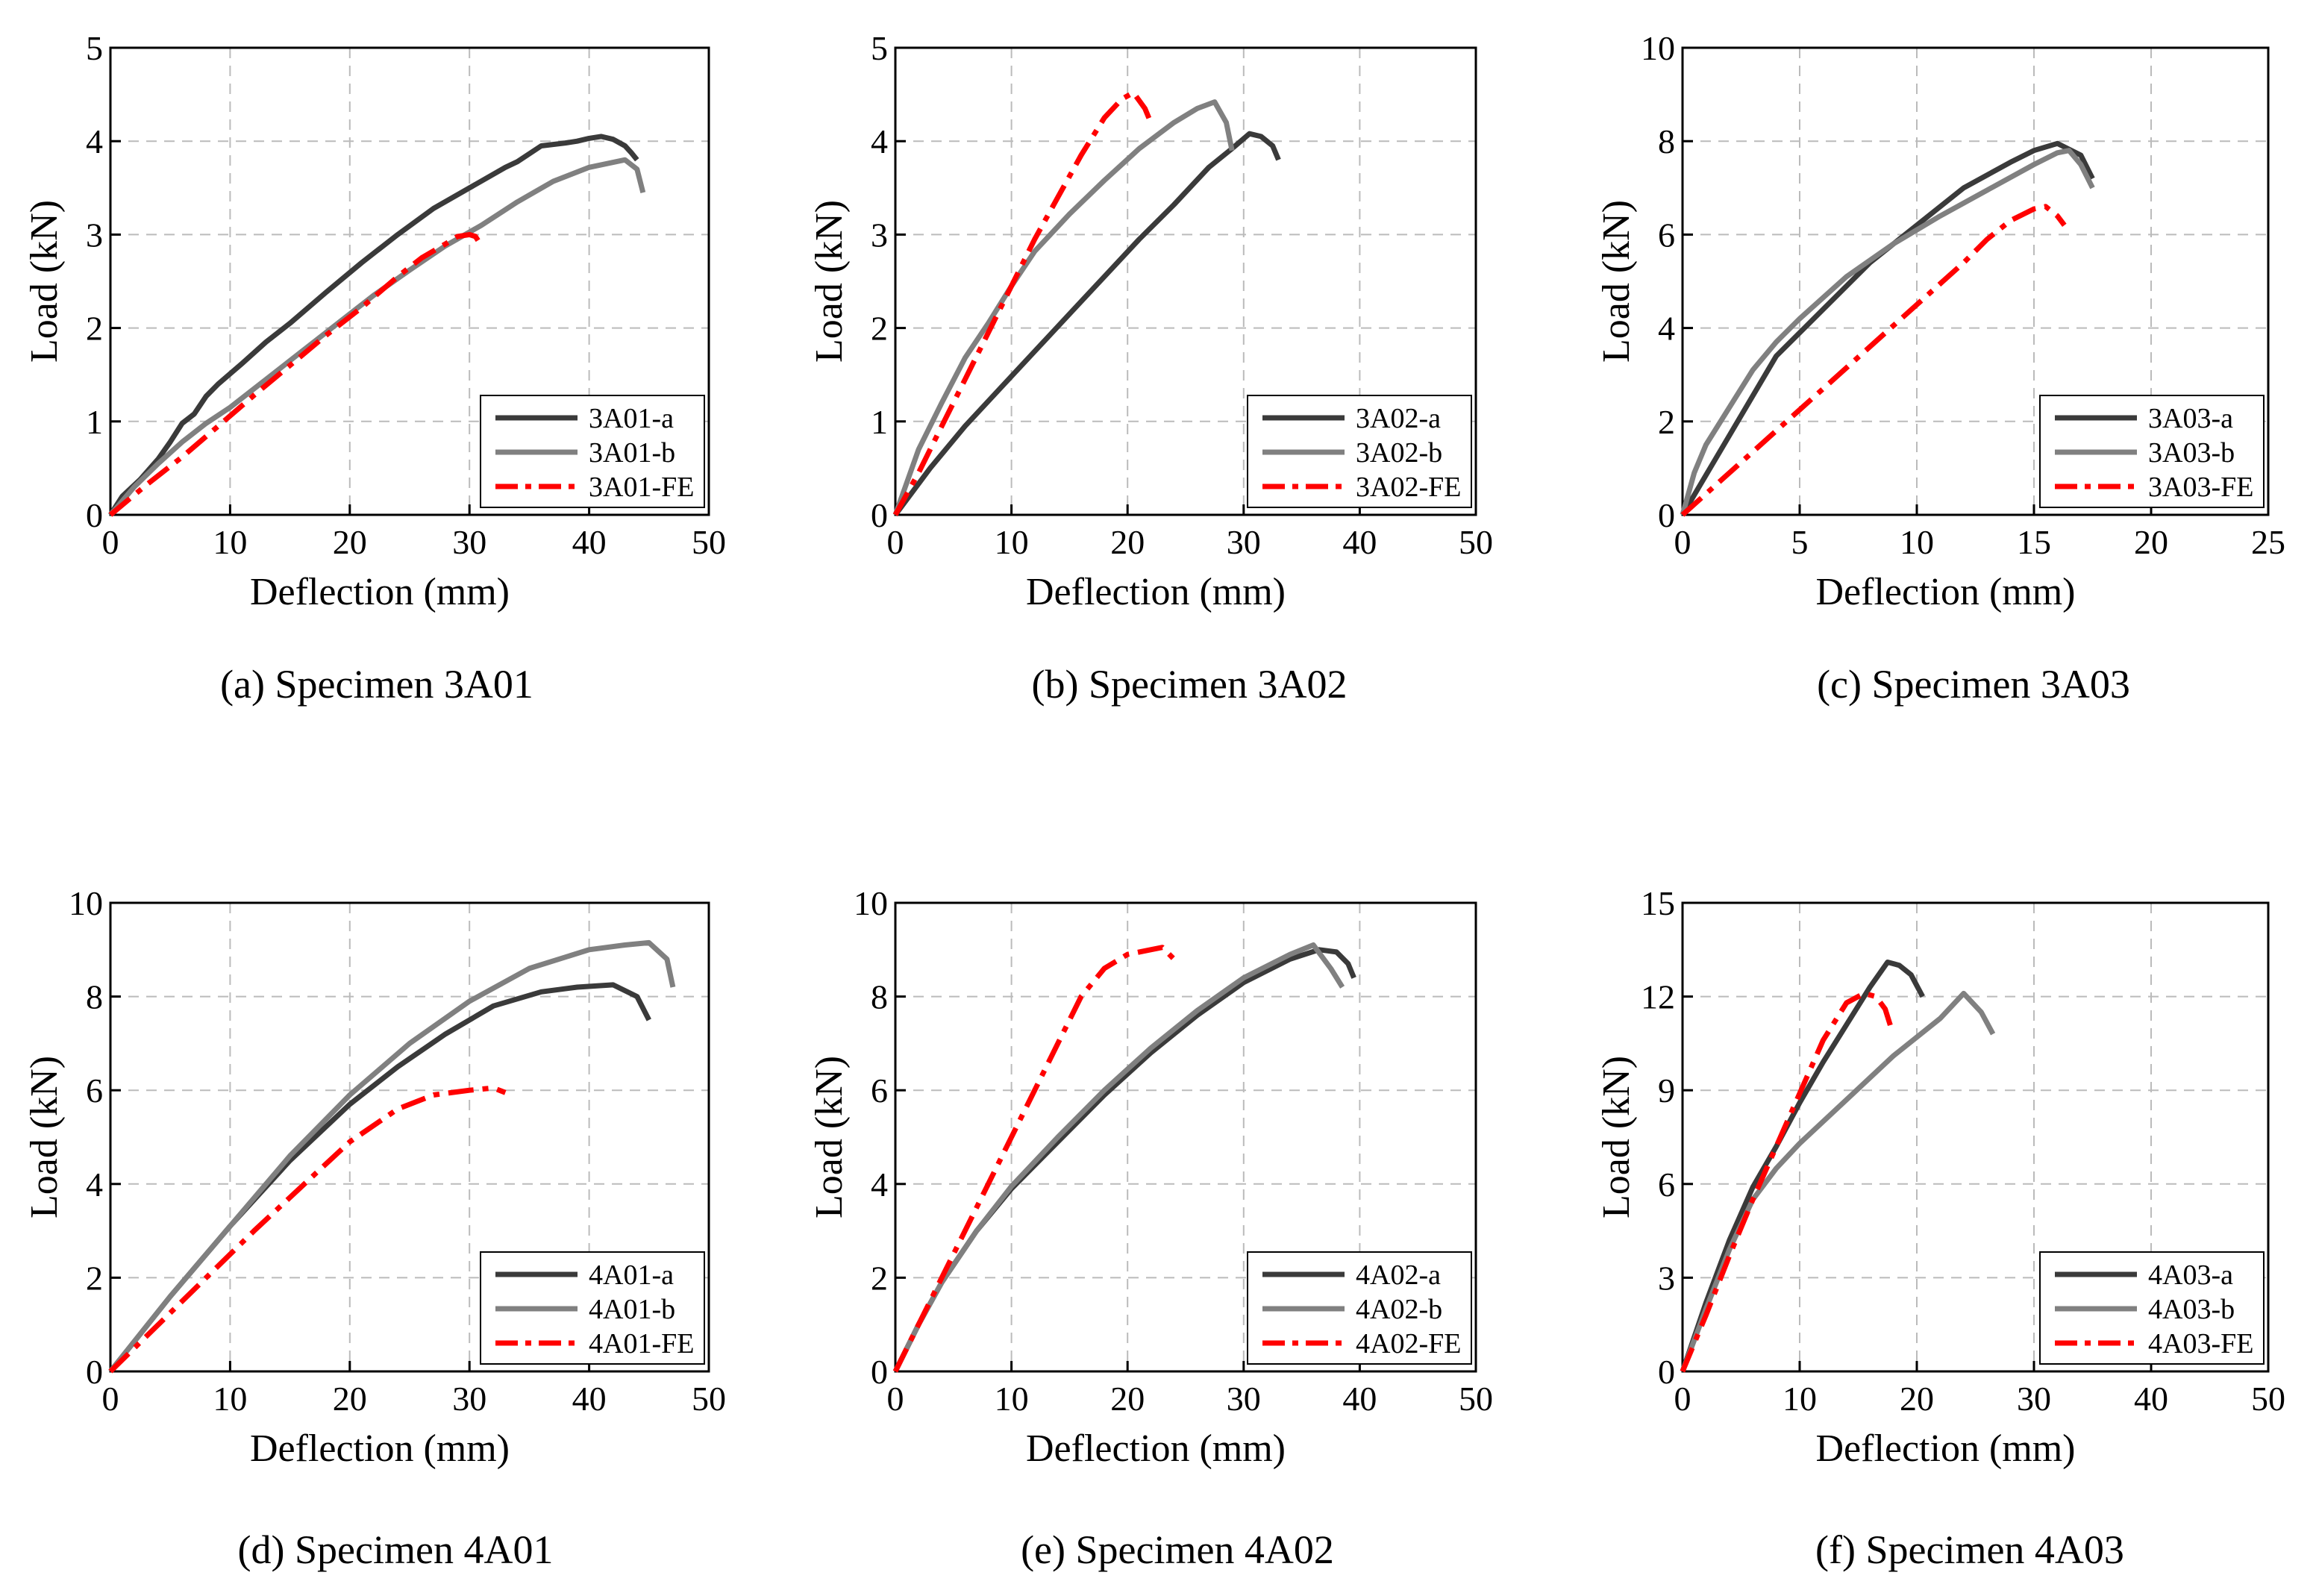 The height and width of the screenshot is (1596, 2316). What do you see at coordinates (1658, 997) in the screenshot?
I see `y-tick-label: 12` at bounding box center [1658, 997].